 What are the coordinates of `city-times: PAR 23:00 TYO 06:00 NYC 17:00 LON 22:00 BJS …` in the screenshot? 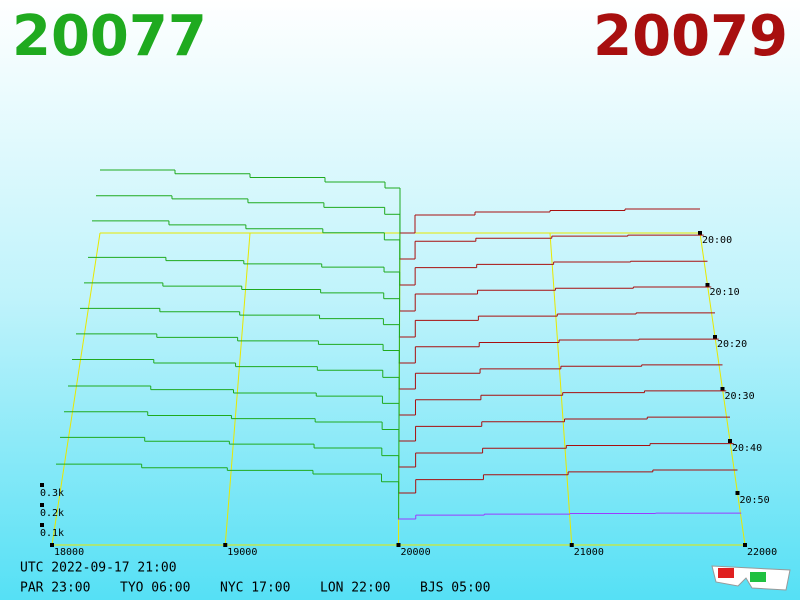 It's located at (255, 588).